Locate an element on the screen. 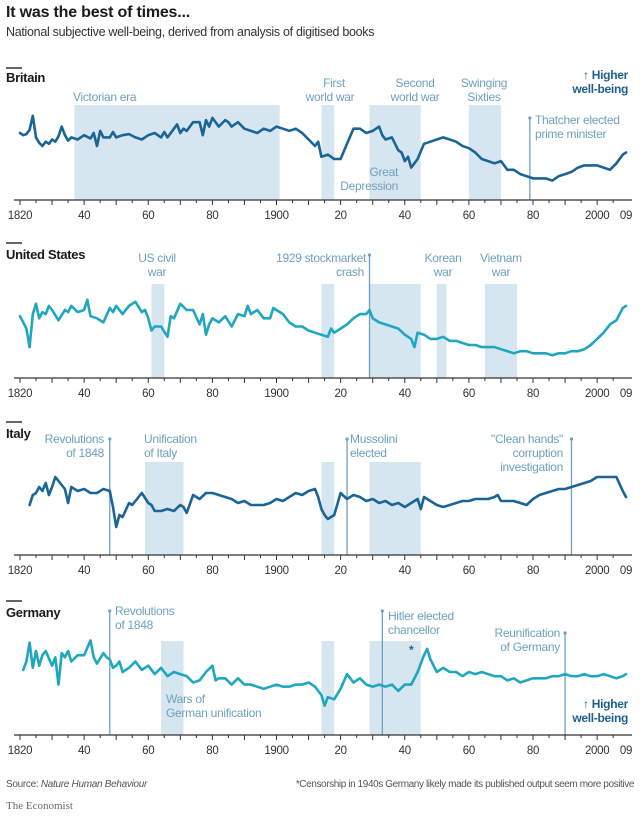  annot-thatcher-2: prime minister is located at coordinates (570, 134).